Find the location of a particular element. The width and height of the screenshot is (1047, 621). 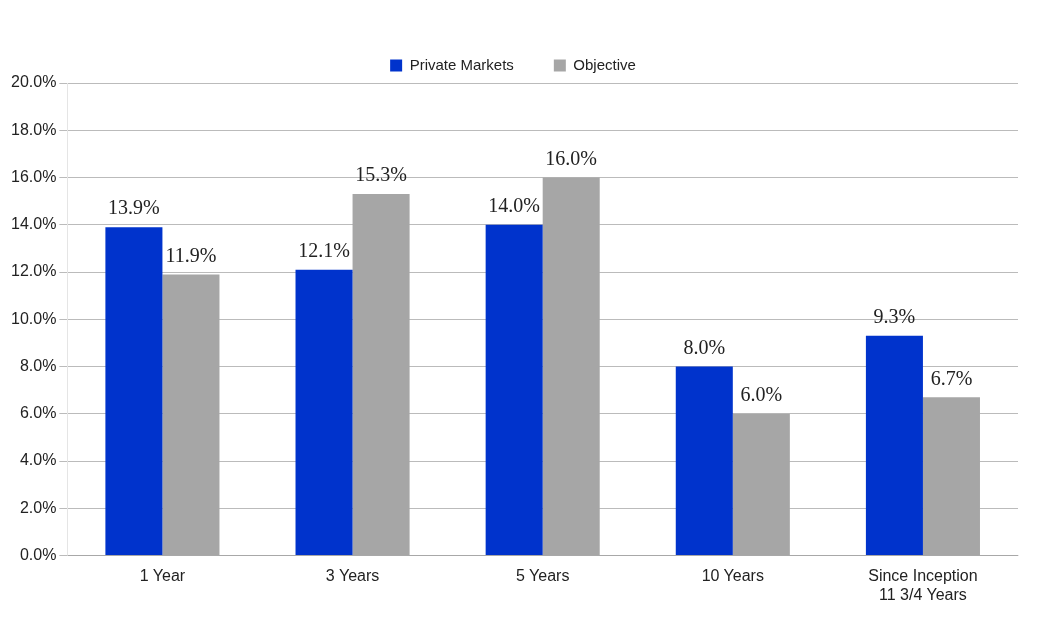

y-tick-label: 12.0% is located at coordinates (33, 271).